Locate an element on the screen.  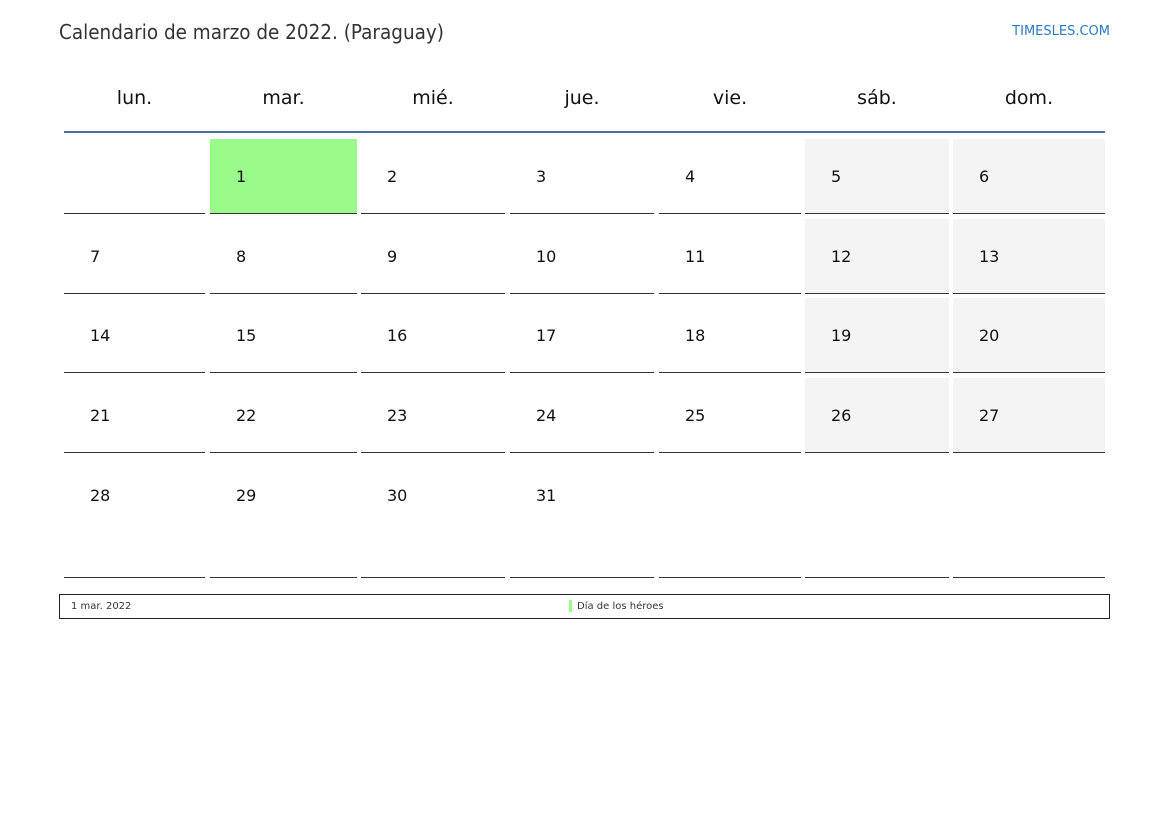
day-cell: 31 is located at coordinates (582, 518).